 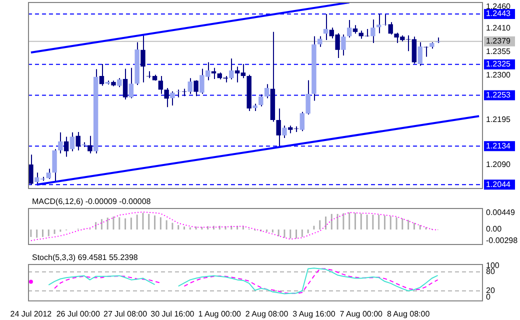 I want to click on y-tick-label: 1.2300, so click(x=499, y=75).